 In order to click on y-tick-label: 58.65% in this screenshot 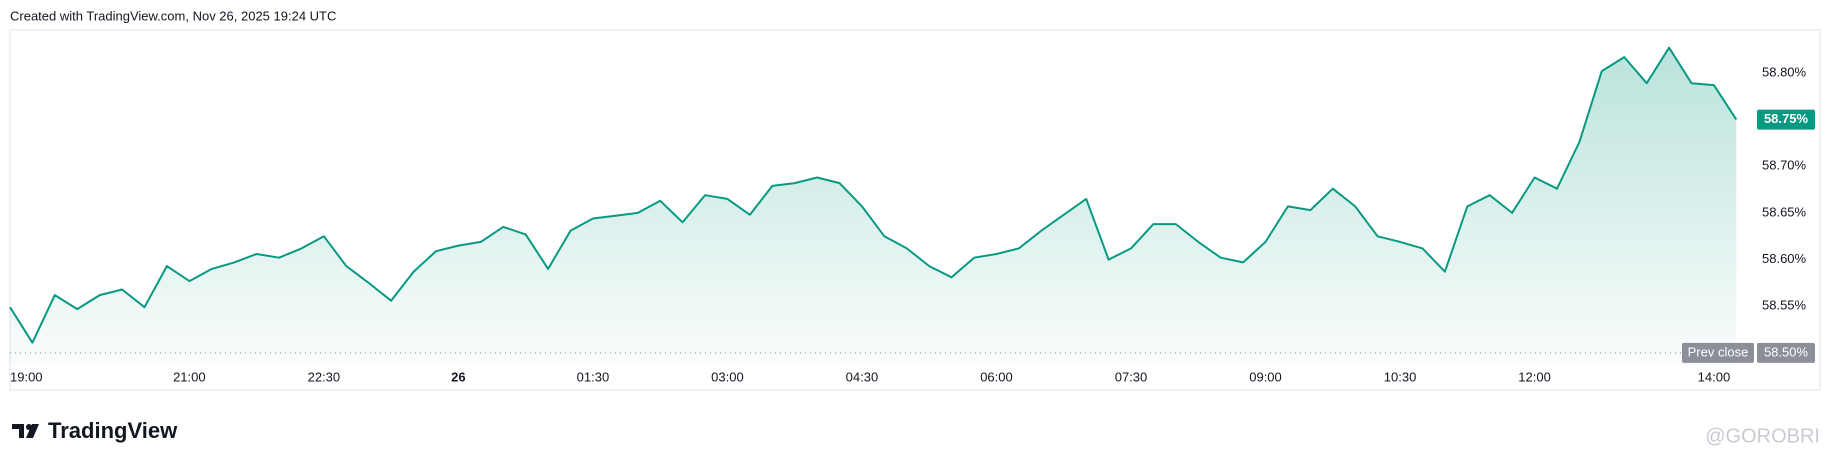, I will do `click(1784, 211)`.